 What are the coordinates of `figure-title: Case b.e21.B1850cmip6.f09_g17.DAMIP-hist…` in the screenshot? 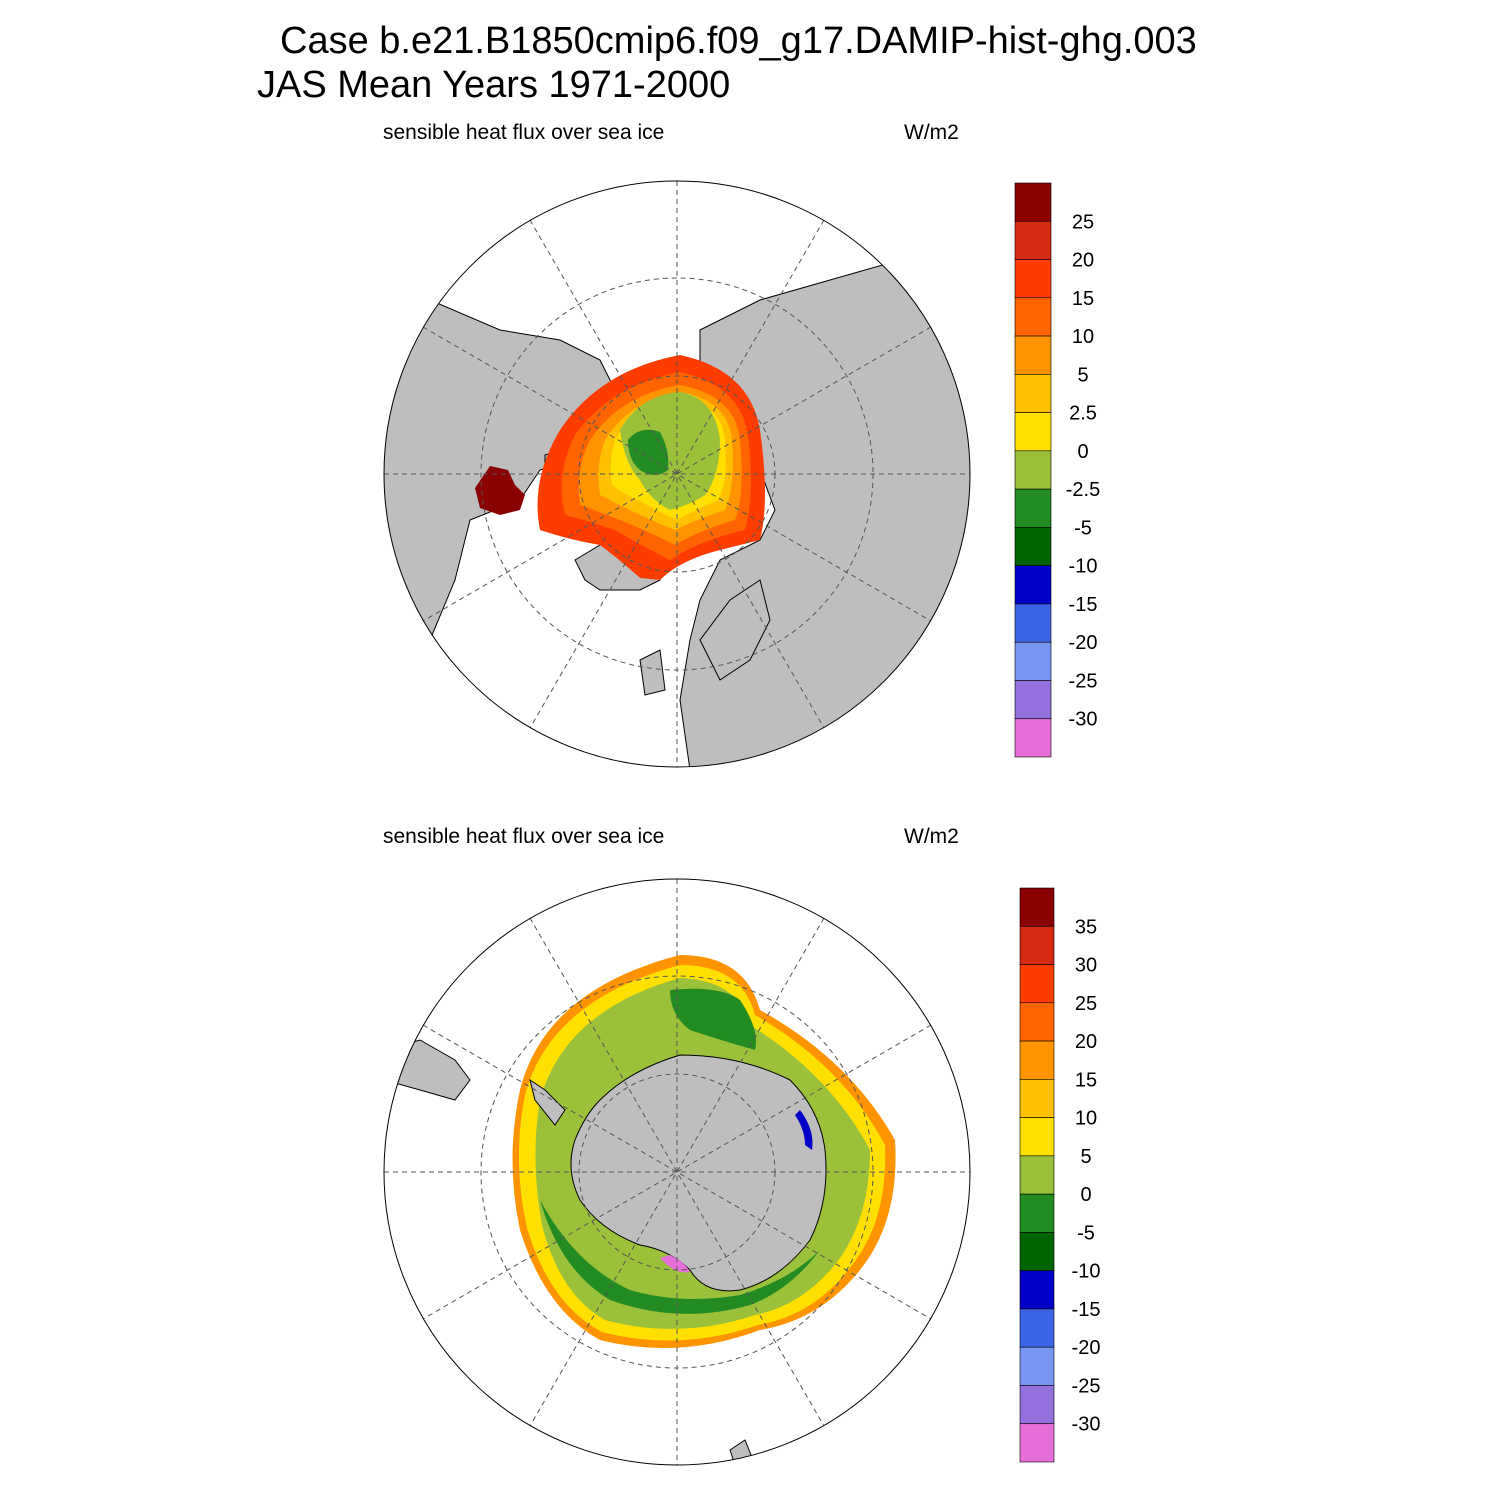 It's located at (738, 41).